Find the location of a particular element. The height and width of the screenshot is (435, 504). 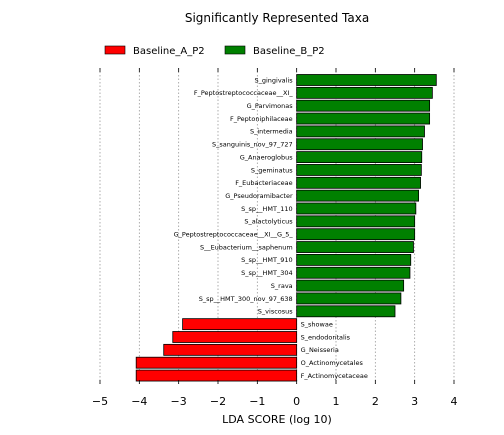

bar-label: S_sp__HMT_304 is located at coordinates (267, 273).